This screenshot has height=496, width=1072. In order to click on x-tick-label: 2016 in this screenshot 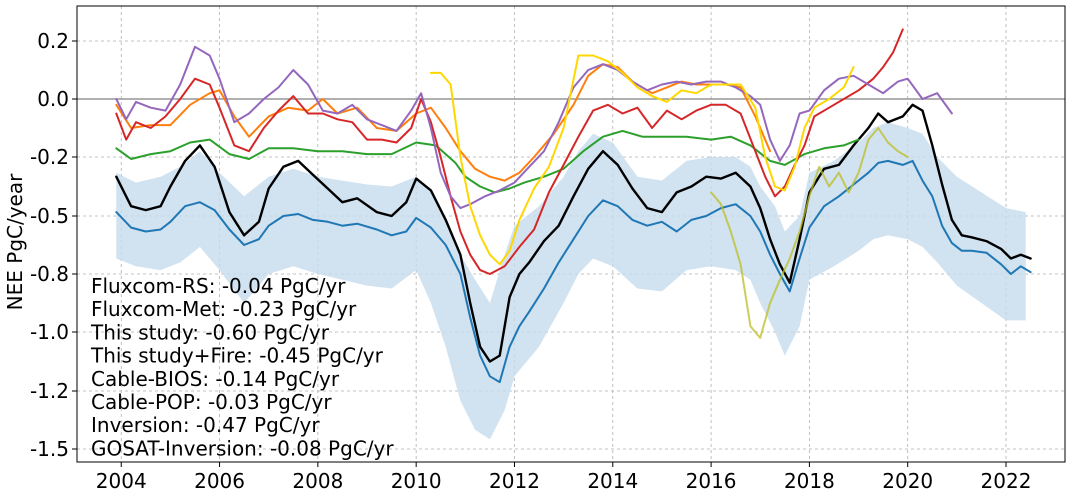, I will do `click(711, 481)`.